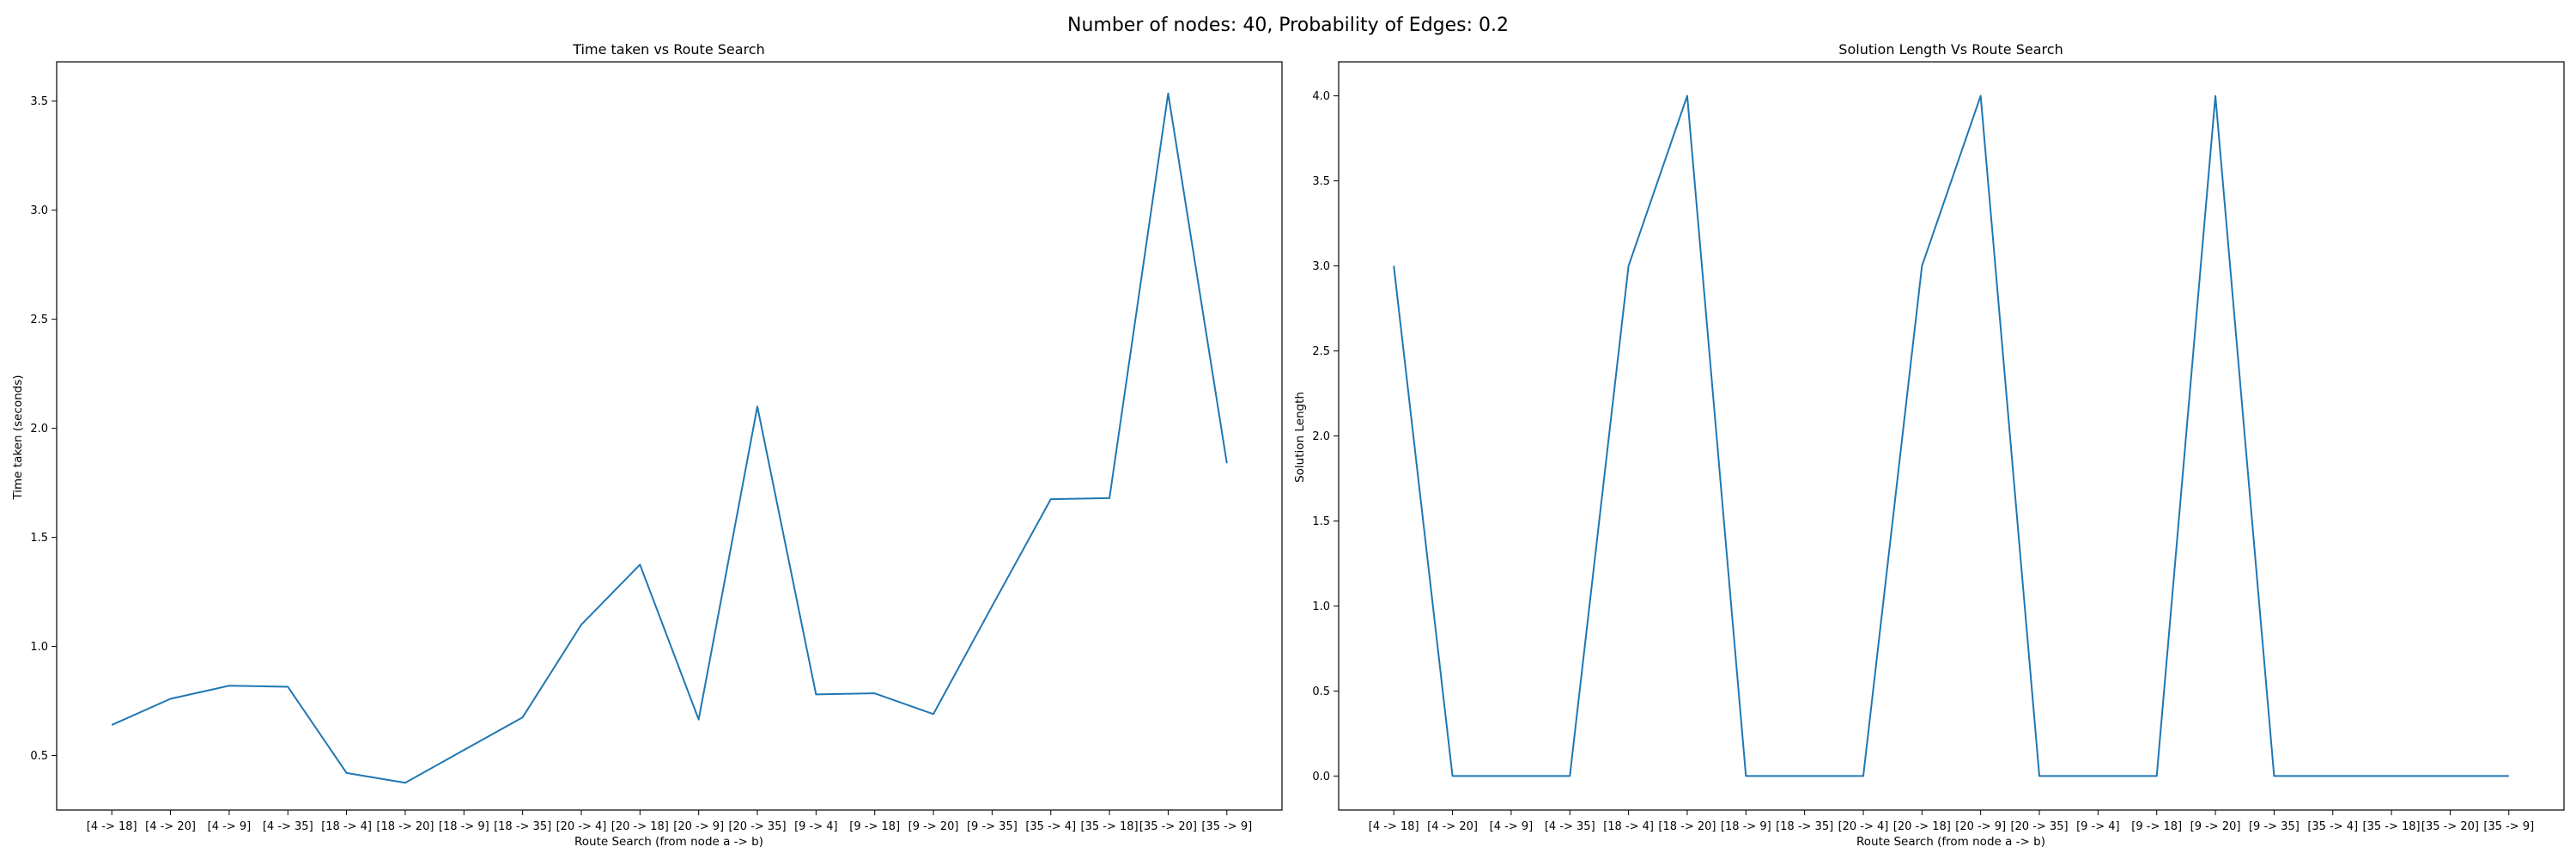  What do you see at coordinates (640, 827) in the screenshot?
I see `time-x-tick-label: [20 -> 18]` at bounding box center [640, 827].